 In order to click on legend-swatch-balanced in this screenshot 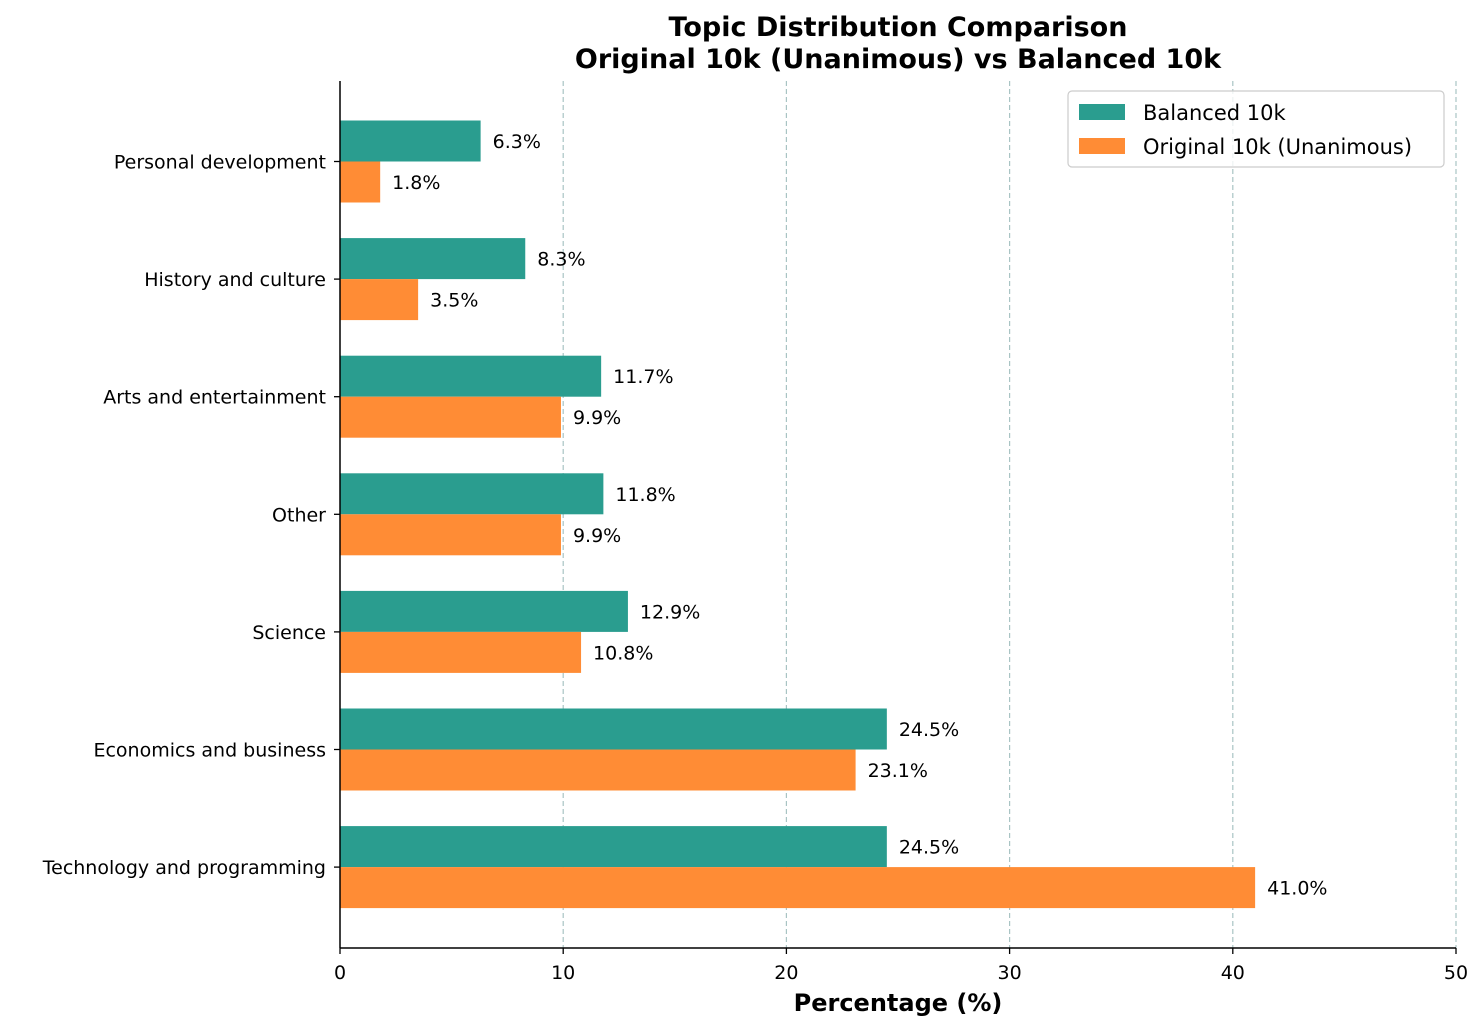, I will do `click(1102, 112)`.